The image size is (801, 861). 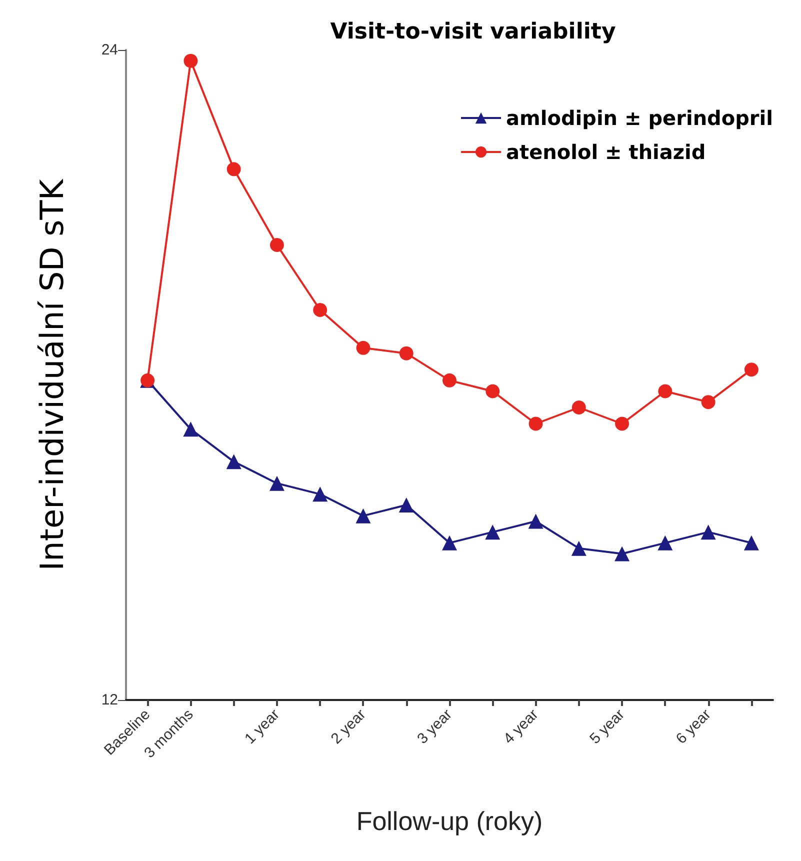 I want to click on legend-label: amlodipin ± perindopril, so click(x=639, y=118).